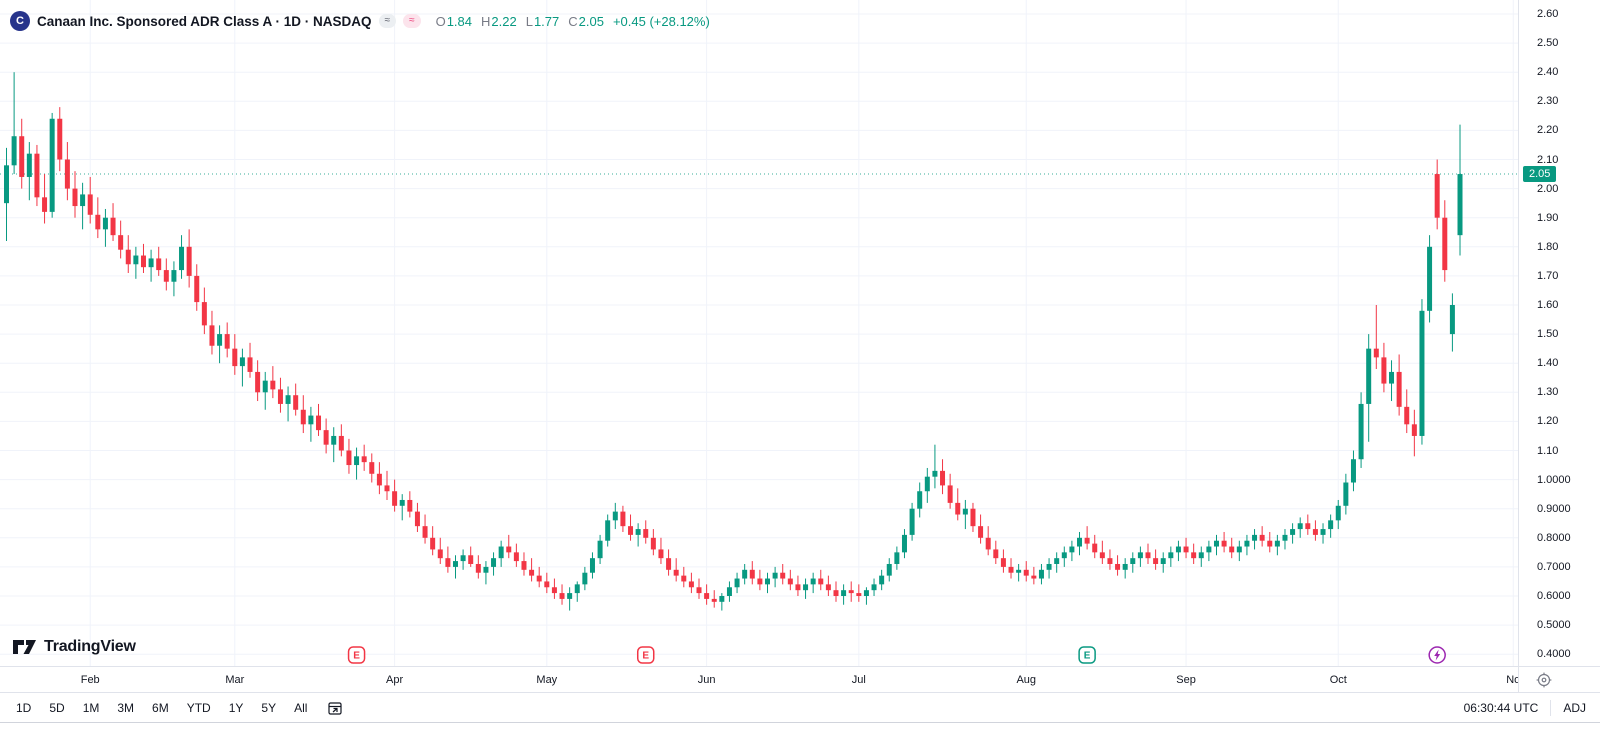 This screenshot has height=745, width=1600. Describe the element at coordinates (440, 21) in the screenshot. I see `ohlc-open-label: O` at that location.